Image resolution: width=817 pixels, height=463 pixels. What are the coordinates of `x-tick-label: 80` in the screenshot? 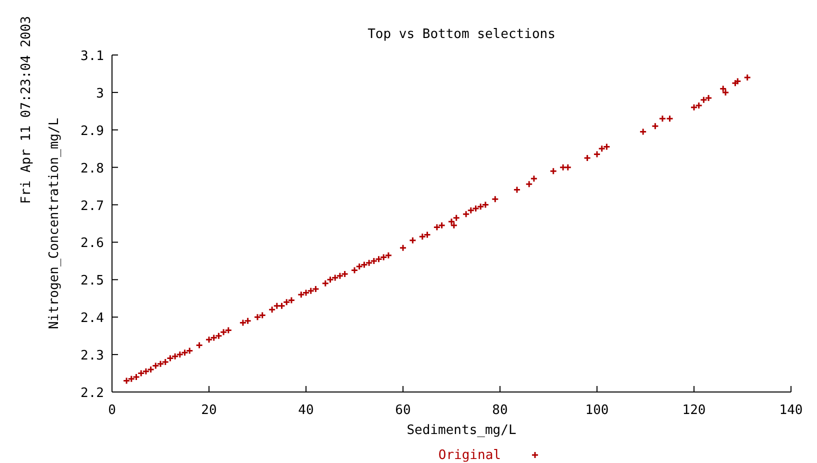 It's located at (500, 410).